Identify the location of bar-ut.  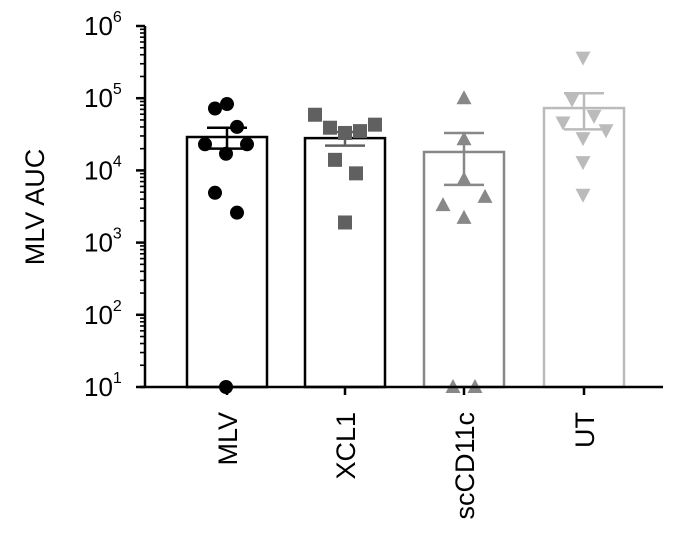
(584, 247).